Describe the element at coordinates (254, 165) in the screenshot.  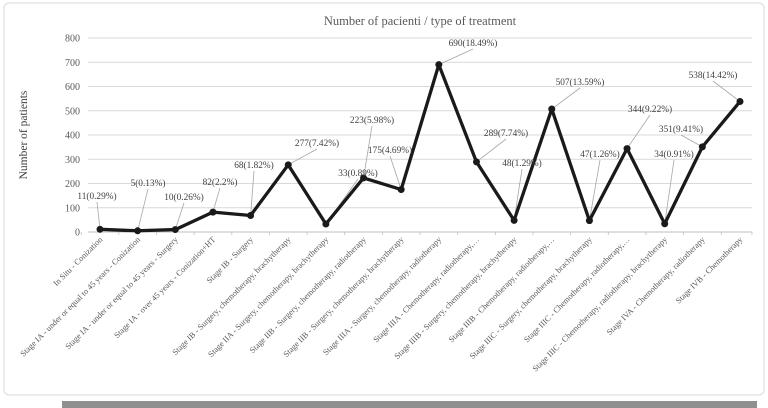
I see `data-point-label: 68(1.82%)` at that location.